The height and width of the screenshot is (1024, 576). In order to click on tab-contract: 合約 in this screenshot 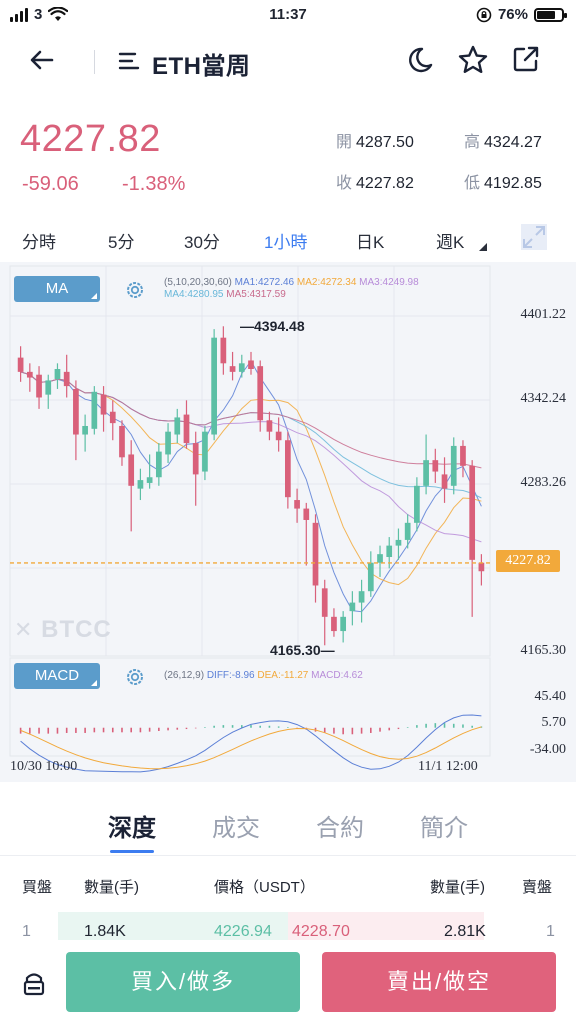, I will do `click(340, 828)`.